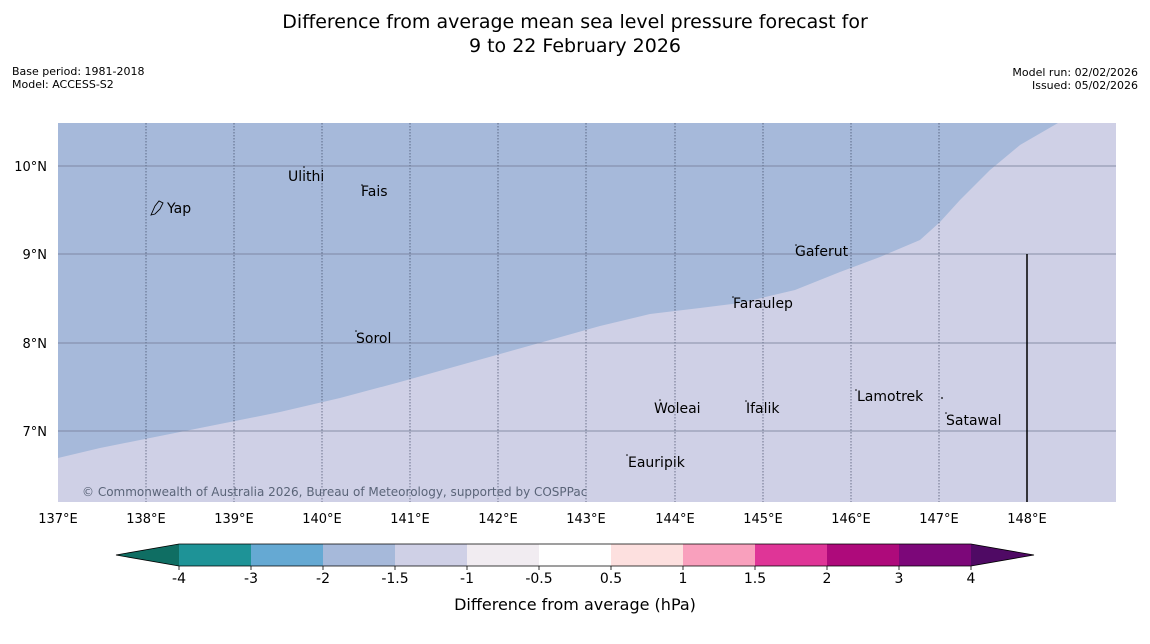 The image size is (1150, 644). Describe the element at coordinates (611, 579) in the screenshot. I see `colorbar-tick-label: 0.5` at that location.